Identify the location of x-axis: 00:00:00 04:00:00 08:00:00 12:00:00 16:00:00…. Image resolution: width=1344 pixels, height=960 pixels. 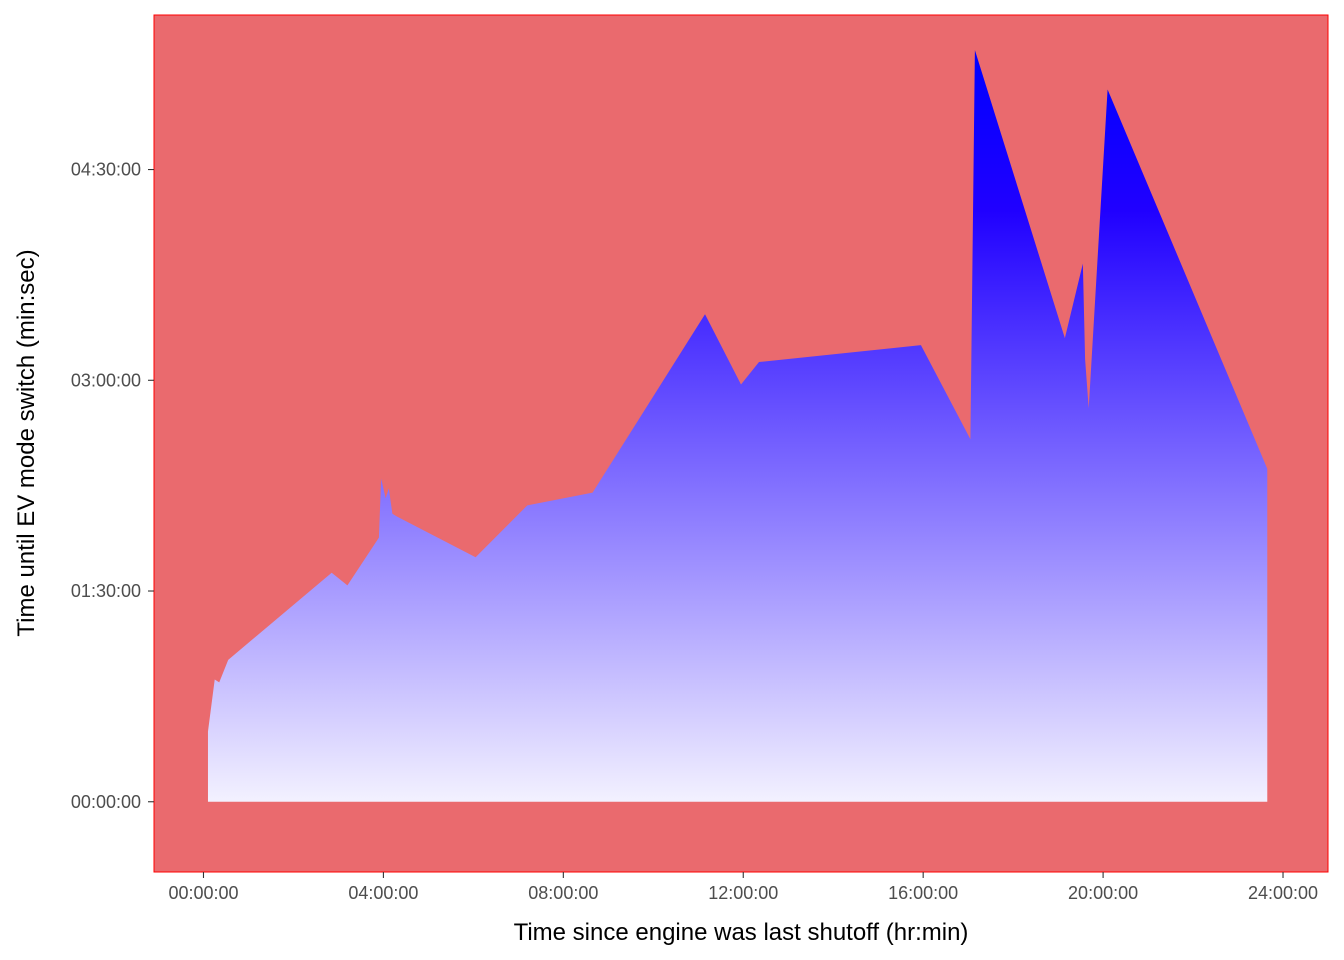
(743, 887).